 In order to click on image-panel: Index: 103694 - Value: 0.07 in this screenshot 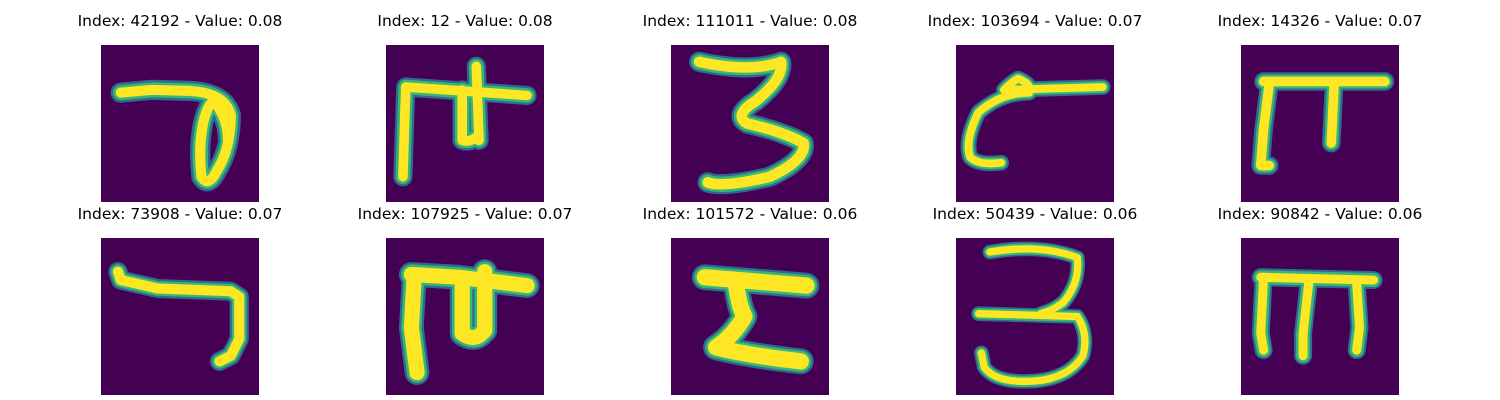, I will do `click(1035, 106)`.